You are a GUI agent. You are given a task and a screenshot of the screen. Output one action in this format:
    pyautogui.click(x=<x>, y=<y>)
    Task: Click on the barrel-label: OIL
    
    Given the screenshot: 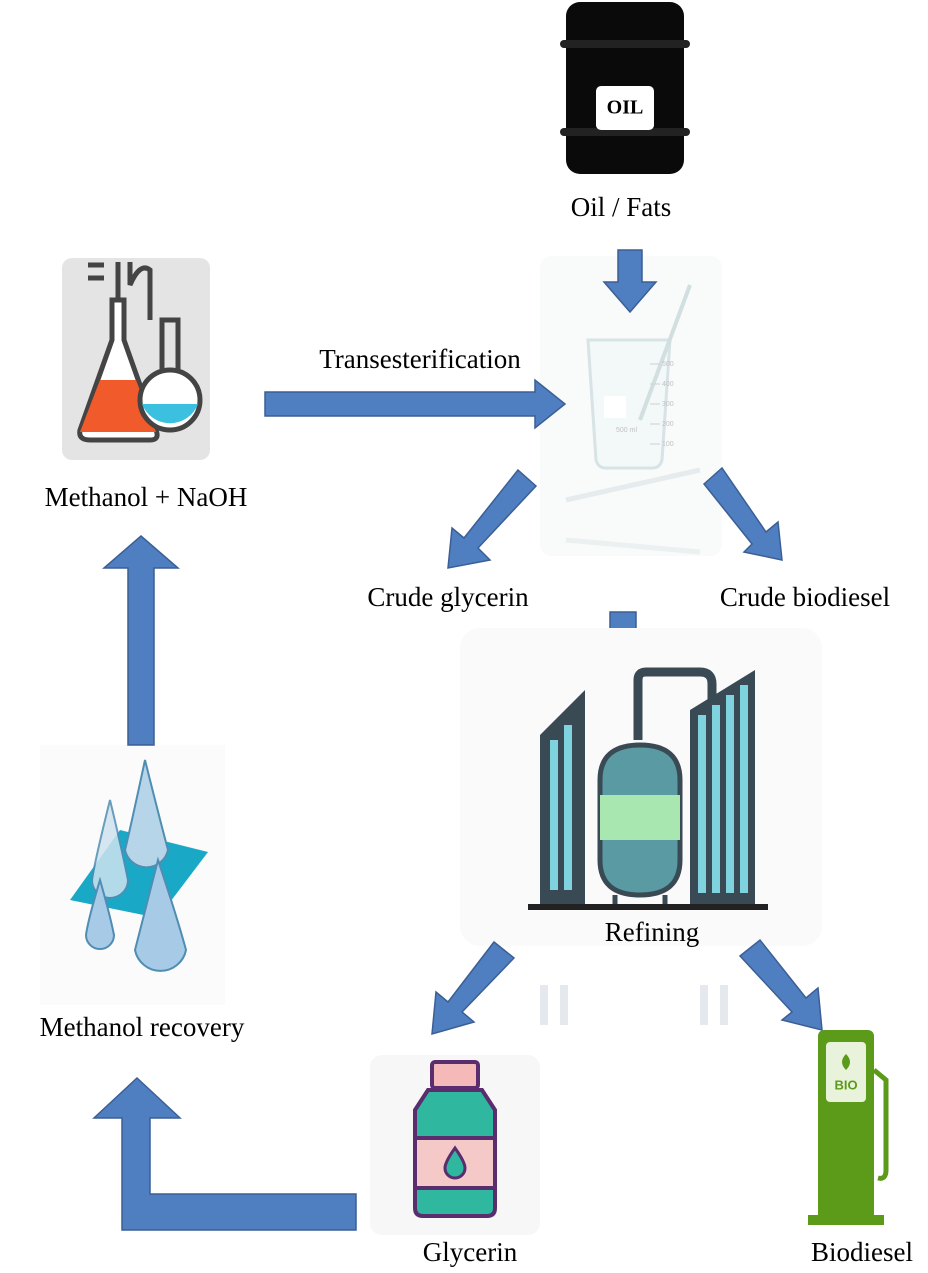 What is the action you would take?
    pyautogui.click(x=625, y=108)
    